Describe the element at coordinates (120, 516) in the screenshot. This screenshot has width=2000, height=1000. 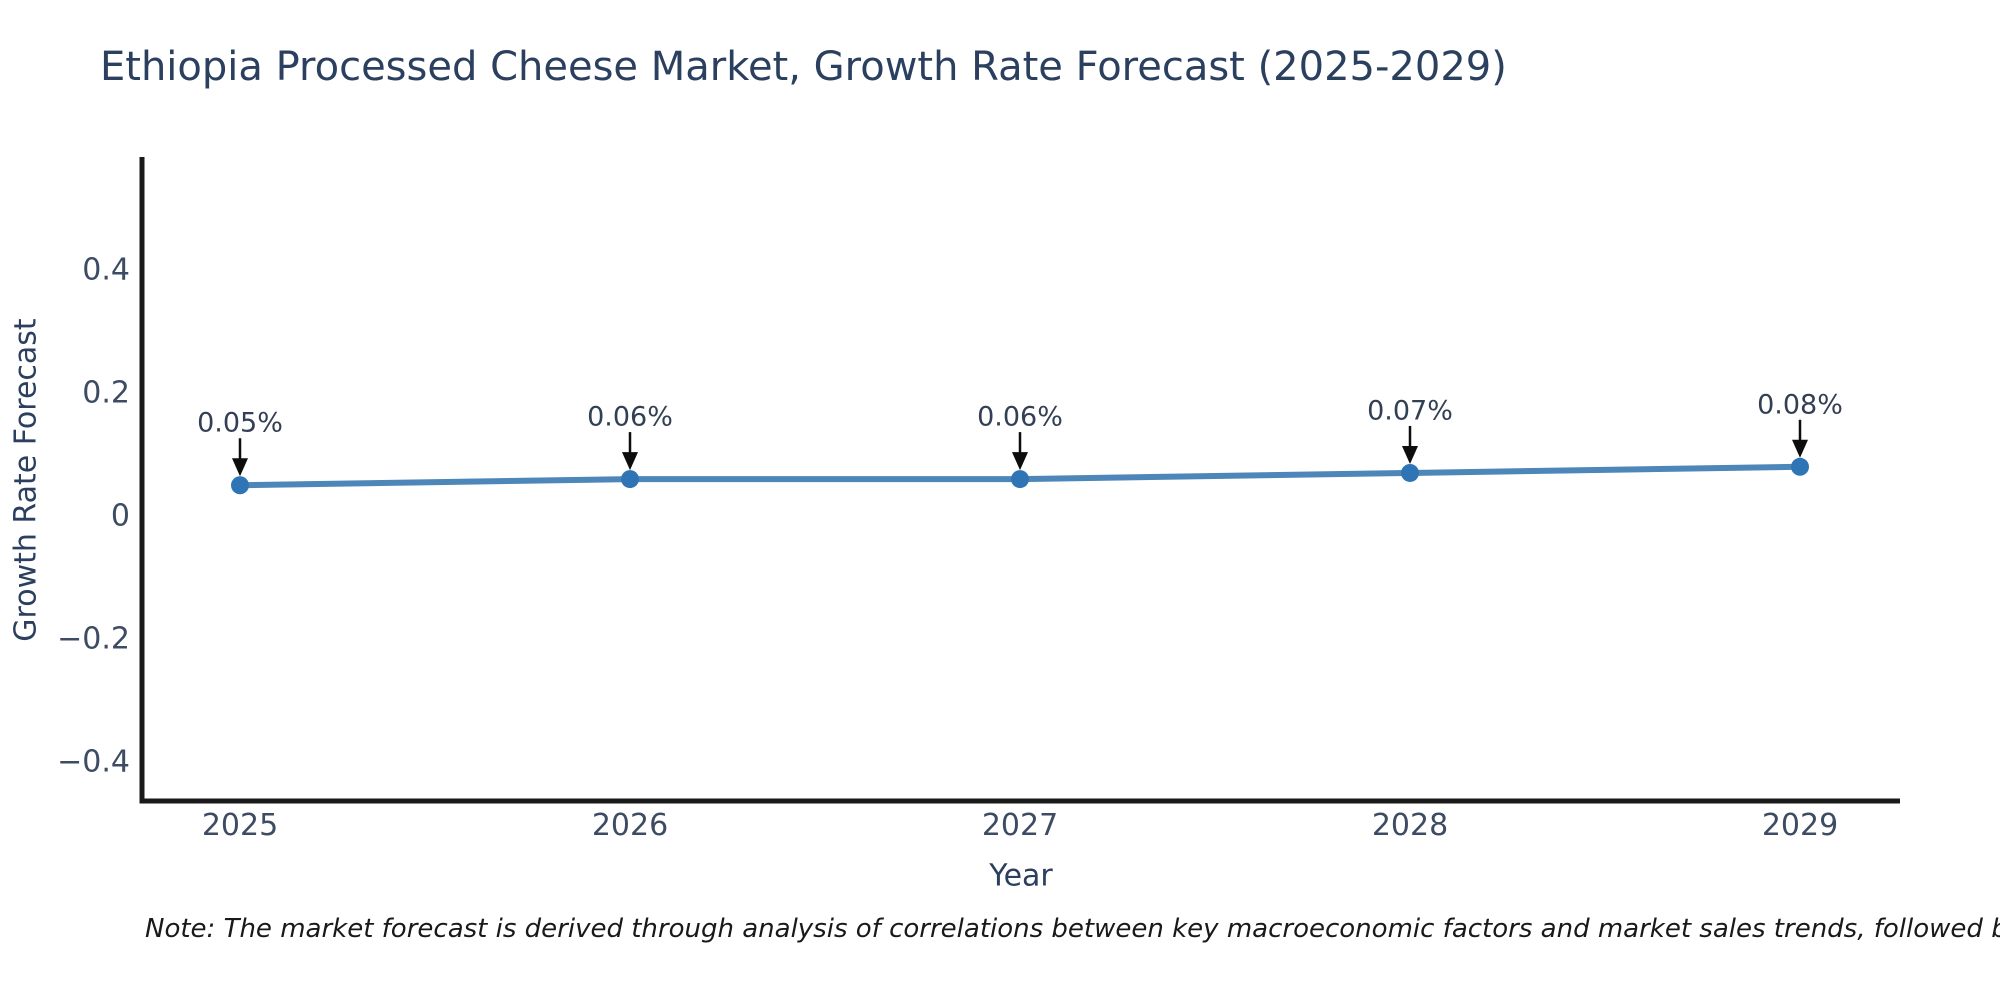
I see `y-tick-label: 0` at that location.